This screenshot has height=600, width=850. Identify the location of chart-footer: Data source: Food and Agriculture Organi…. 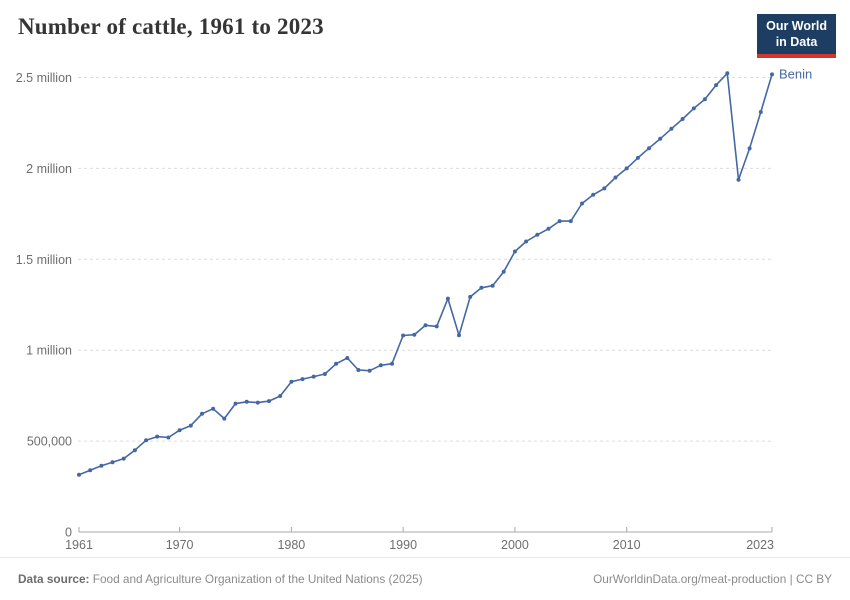
(425, 578).